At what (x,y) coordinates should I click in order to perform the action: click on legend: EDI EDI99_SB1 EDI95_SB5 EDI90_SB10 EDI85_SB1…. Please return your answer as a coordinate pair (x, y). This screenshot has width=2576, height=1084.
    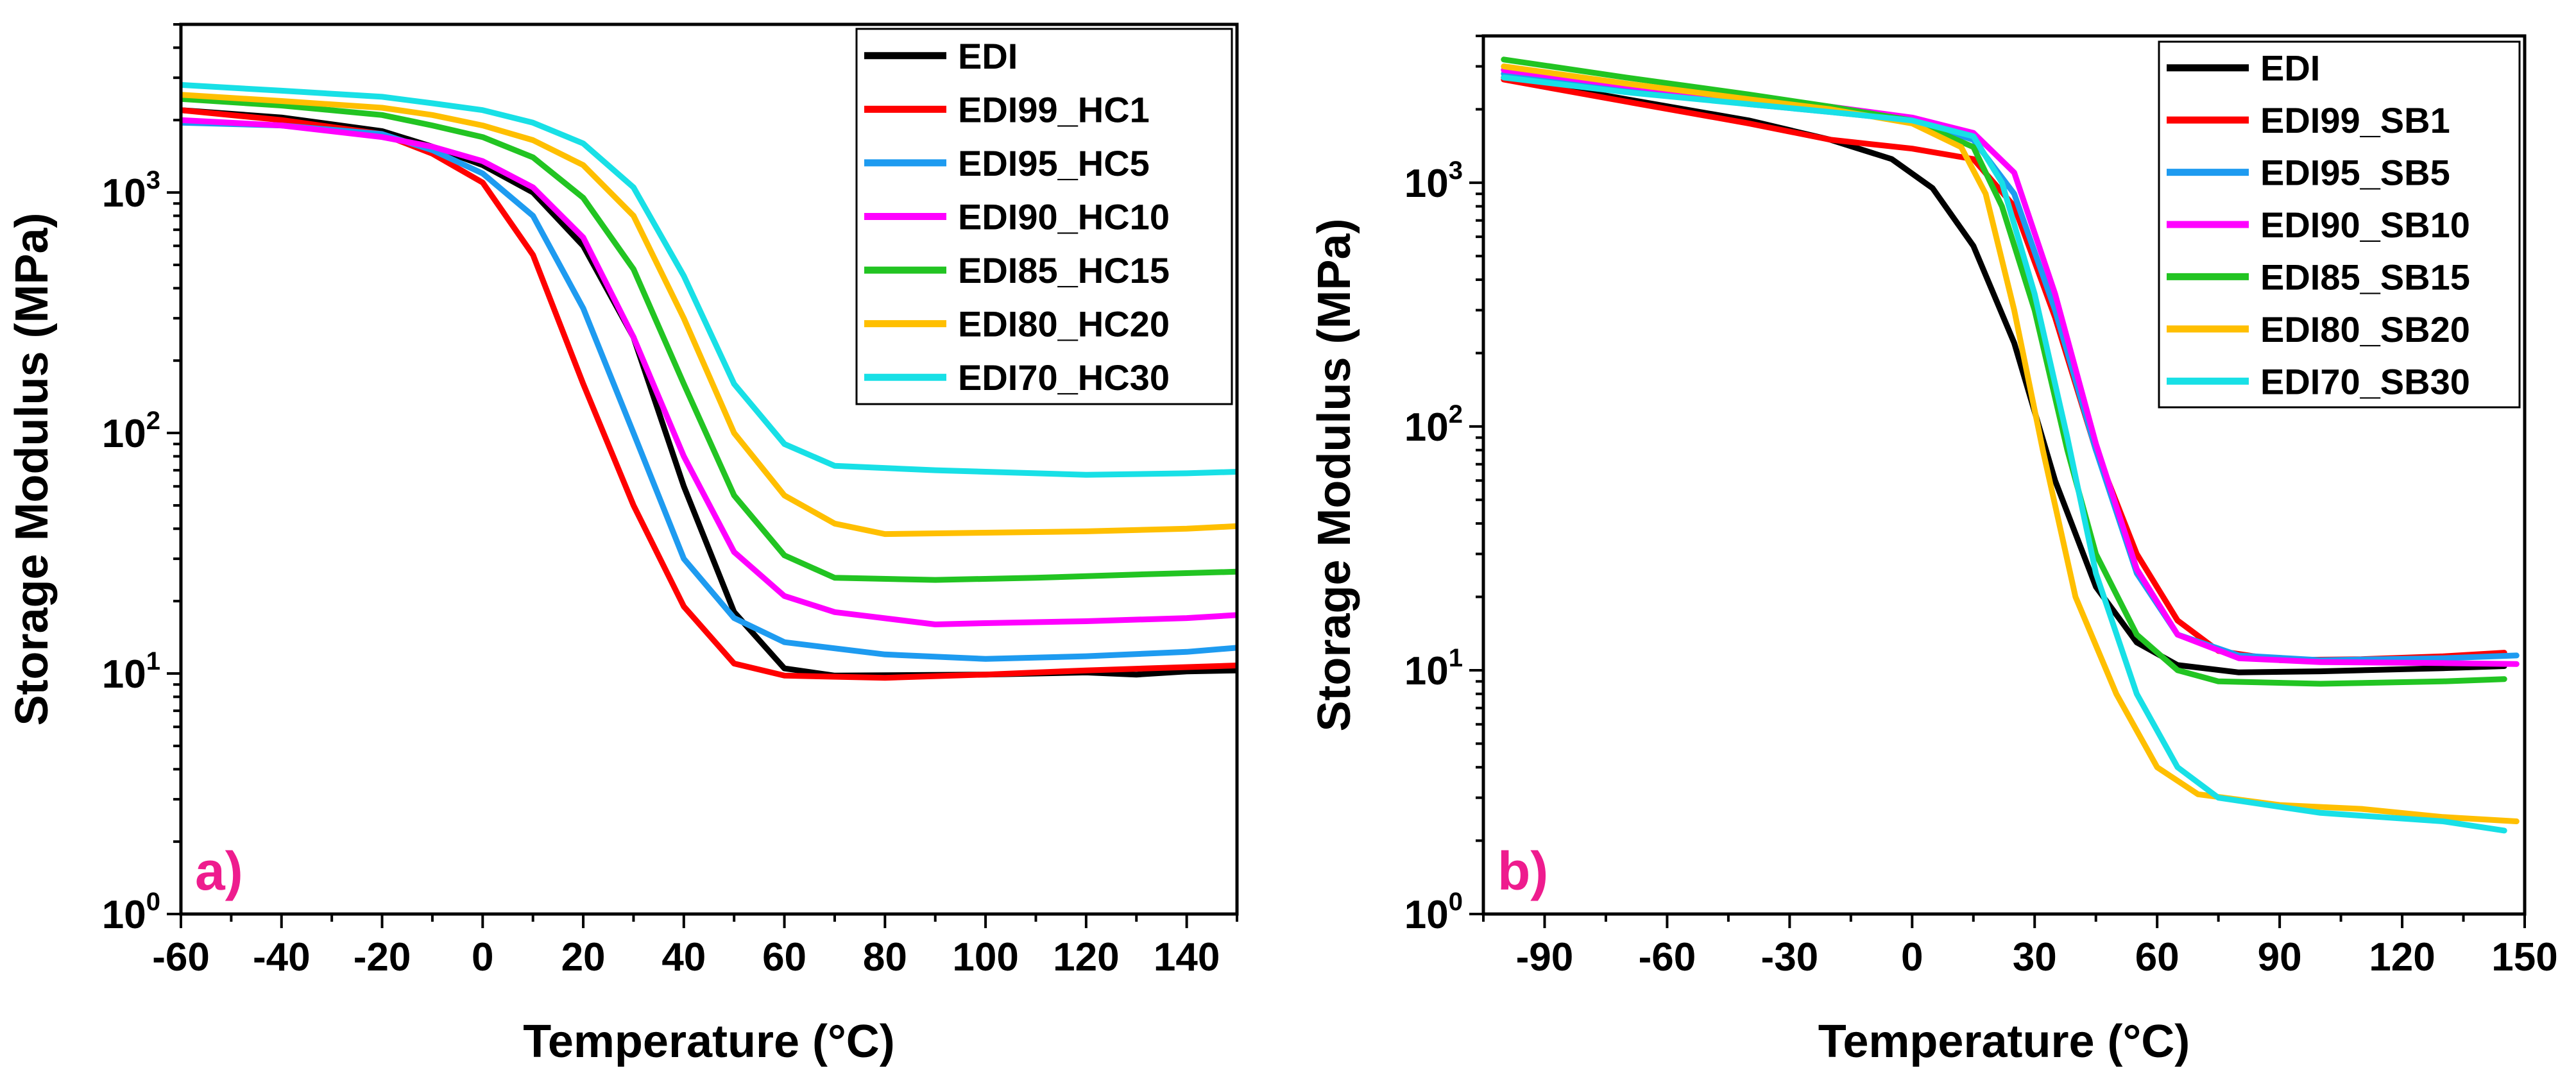
    Looking at the image, I should click on (2339, 224).